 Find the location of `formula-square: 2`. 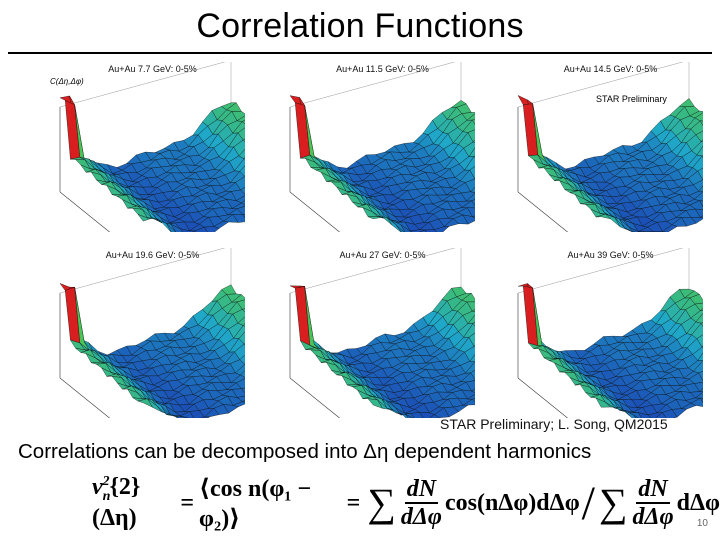

formula-square: 2 is located at coordinates (106, 482).